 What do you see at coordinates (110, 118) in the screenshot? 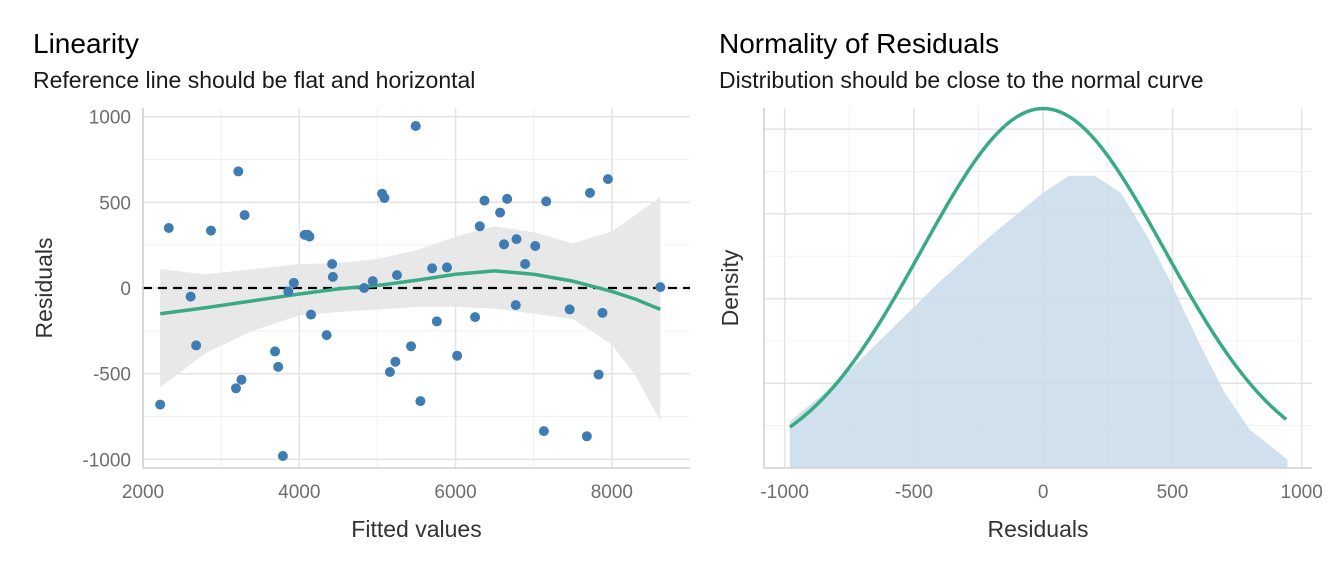
I see `y-tick-label: 1000` at bounding box center [110, 118].